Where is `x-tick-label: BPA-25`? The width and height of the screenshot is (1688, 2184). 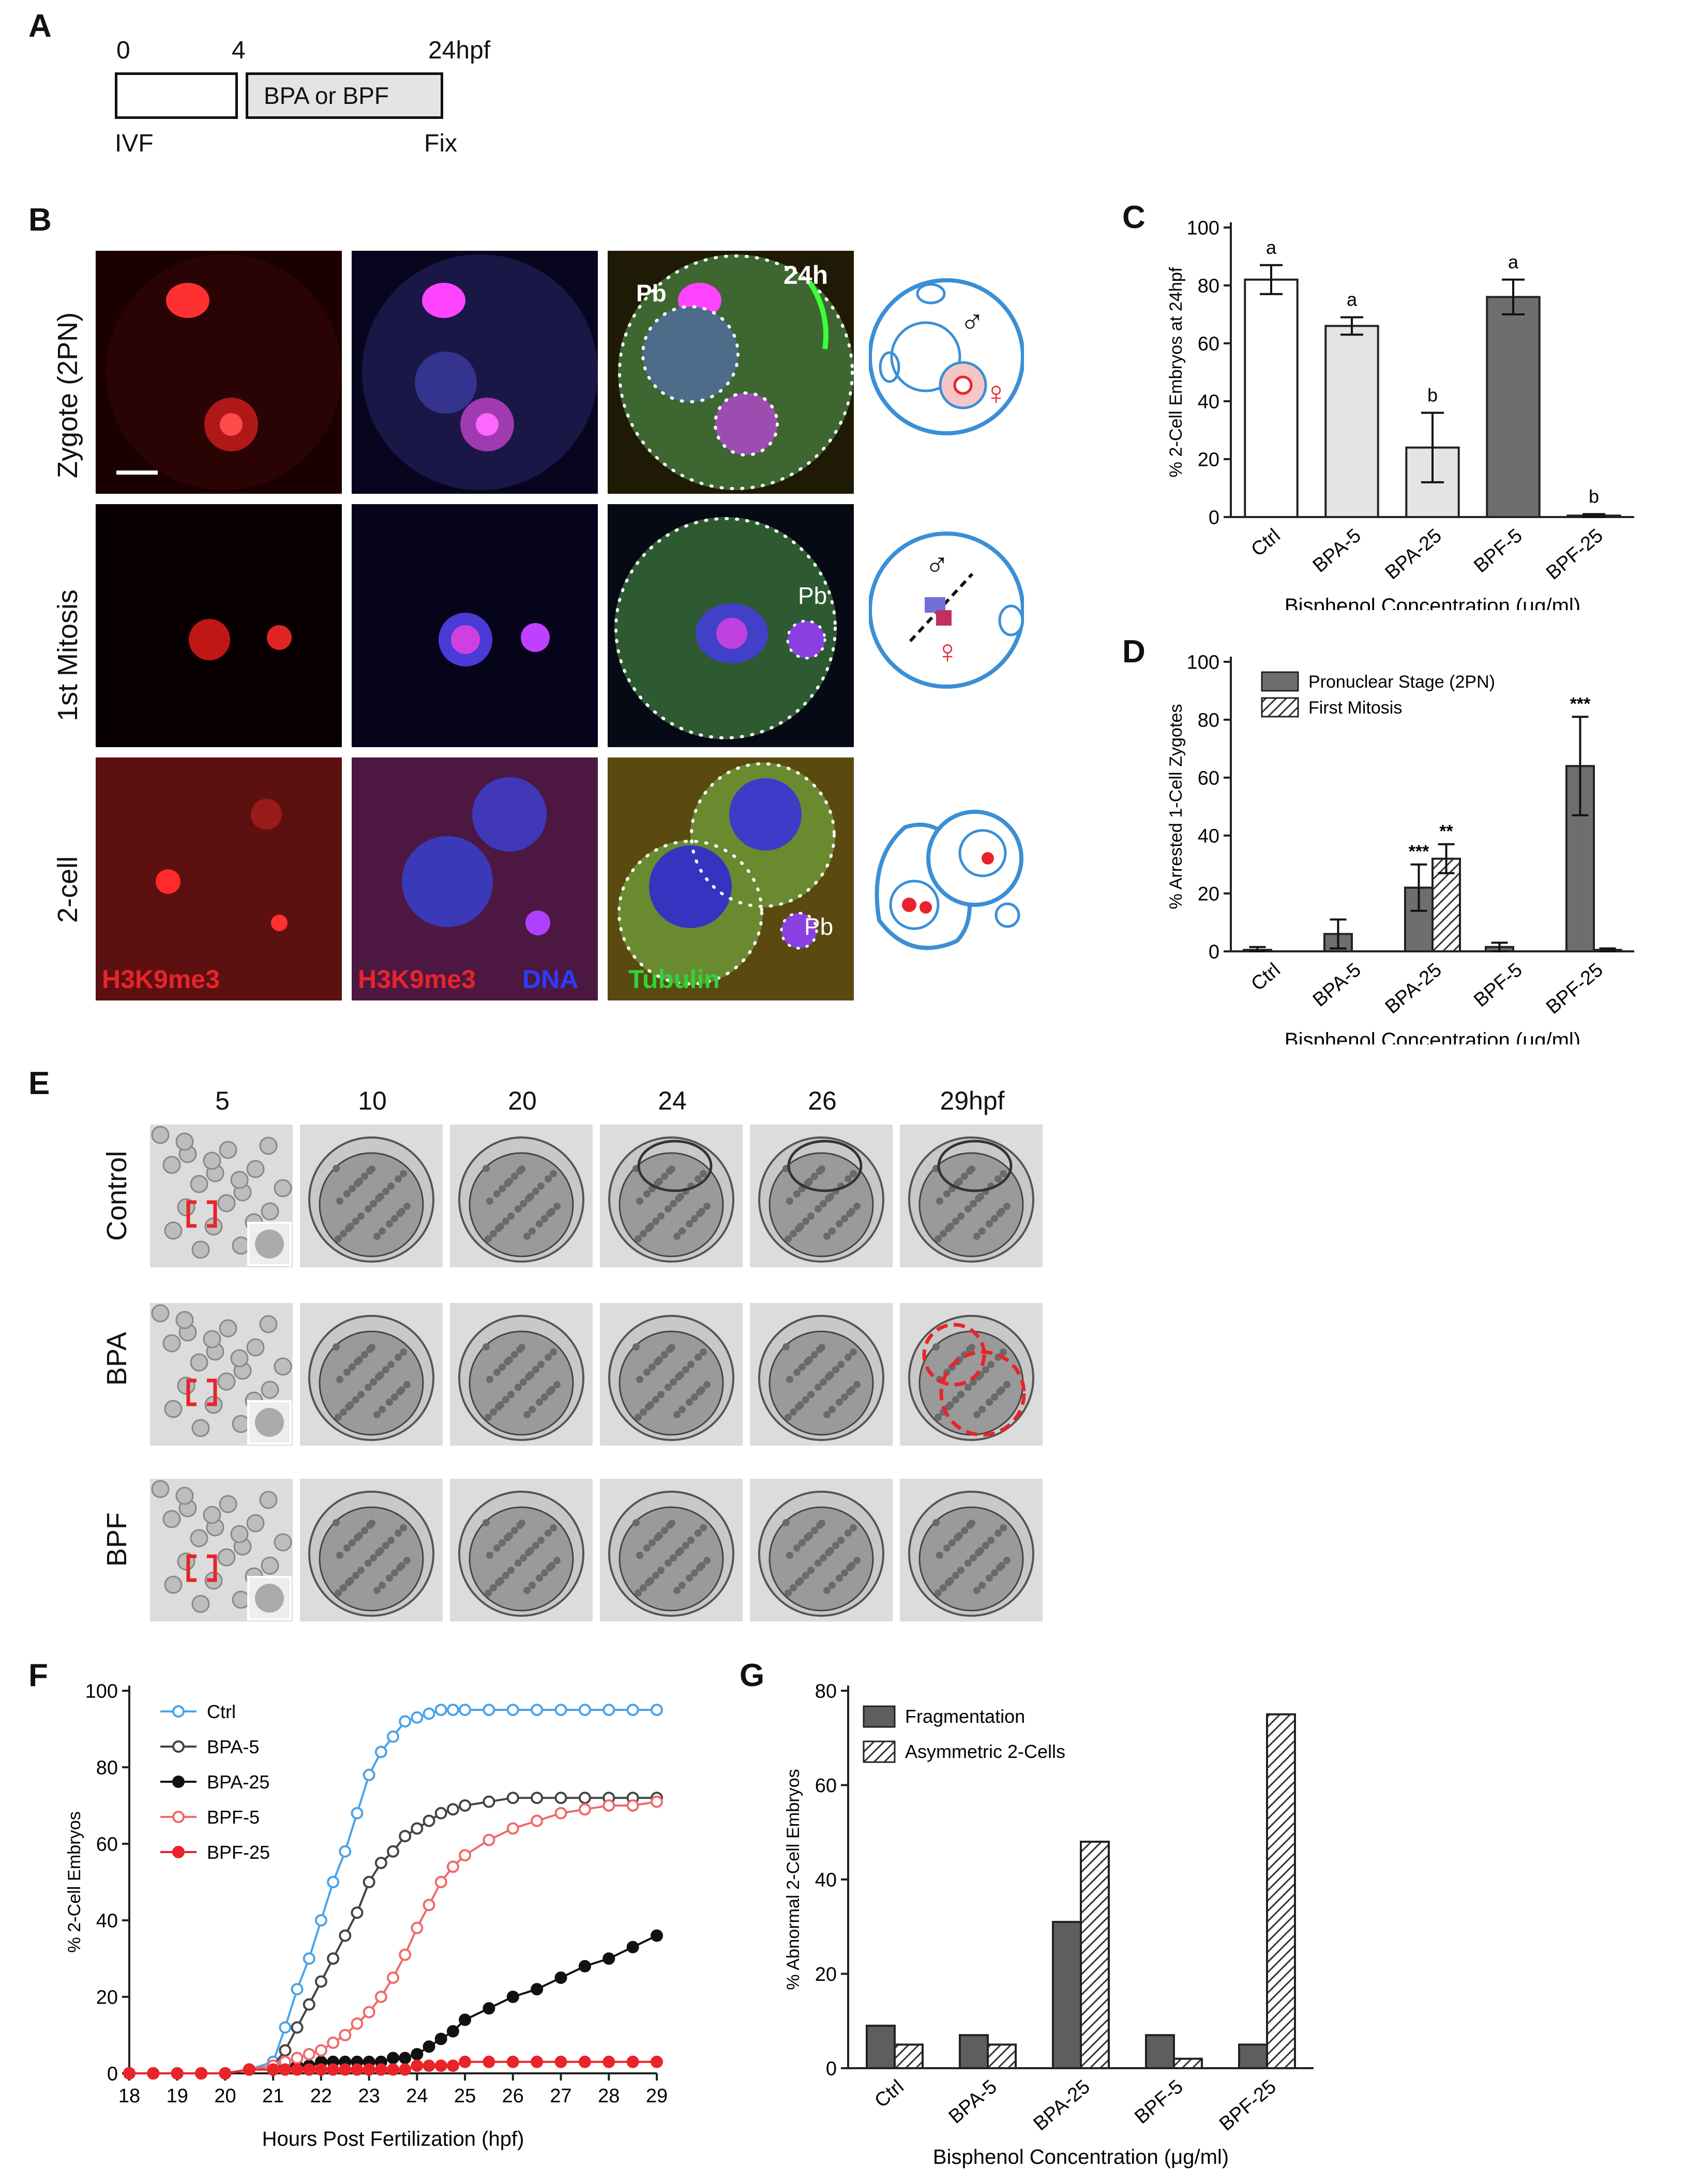 x-tick-label: BPA-25 is located at coordinates (1414, 989).